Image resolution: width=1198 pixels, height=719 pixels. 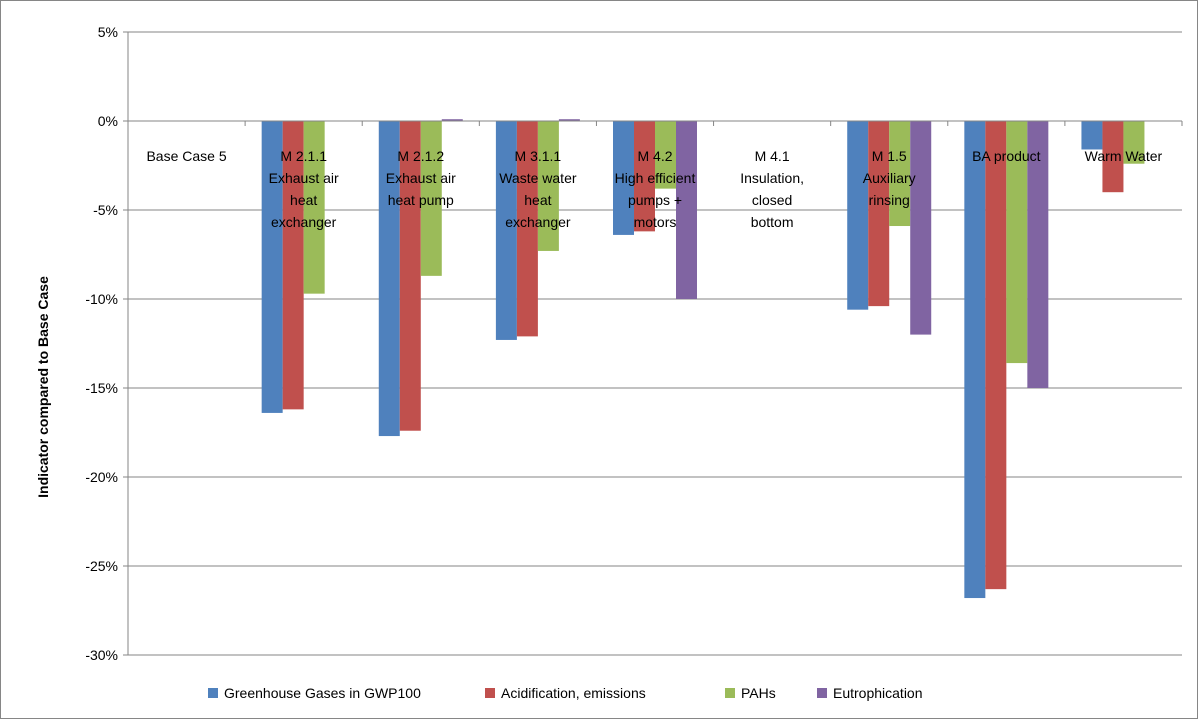 I want to click on legend-label: PAHs, so click(x=758, y=693).